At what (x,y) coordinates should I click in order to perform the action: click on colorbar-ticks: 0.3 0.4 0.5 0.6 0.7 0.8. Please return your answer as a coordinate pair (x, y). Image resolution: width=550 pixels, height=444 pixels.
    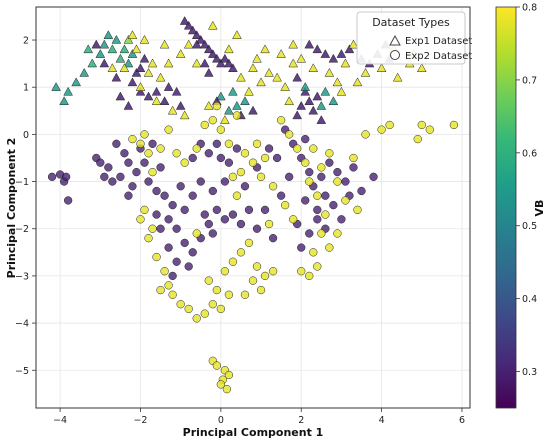
    Looking at the image, I should click on (526, 190).